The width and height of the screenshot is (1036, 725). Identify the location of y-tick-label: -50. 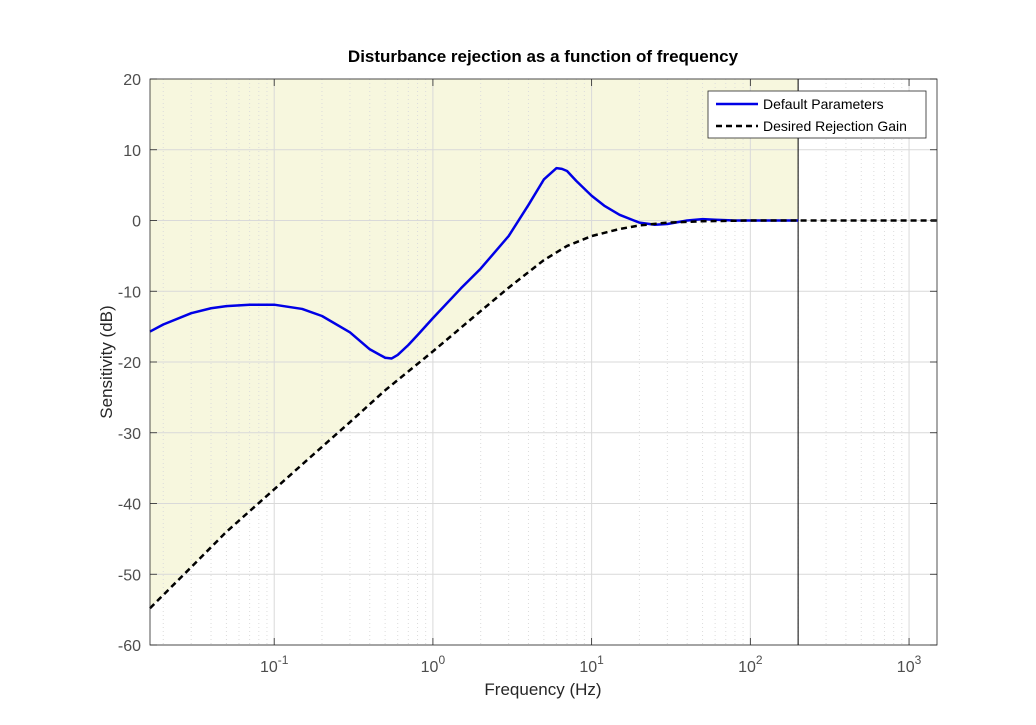
(129, 575).